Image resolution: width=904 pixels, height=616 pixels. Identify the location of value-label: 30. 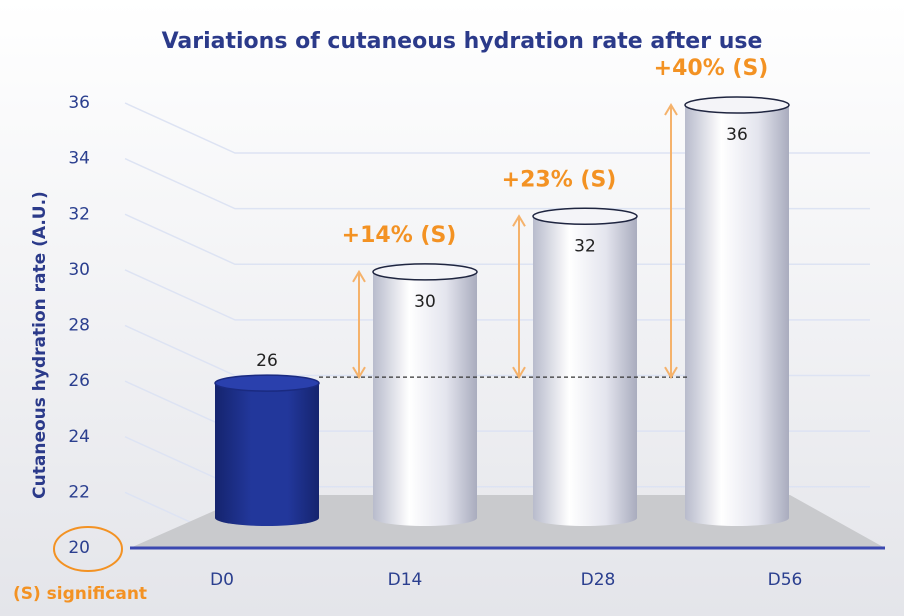
(425, 302).